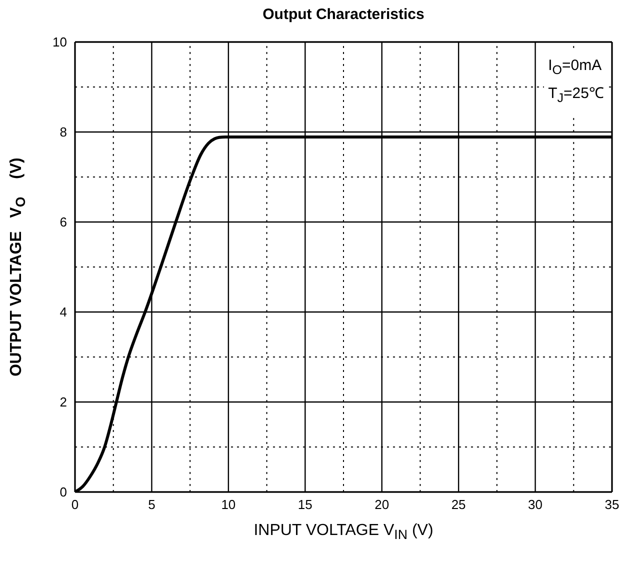 This screenshot has width=619, height=562. I want to click on y-tick-label: 0, so click(63, 492).